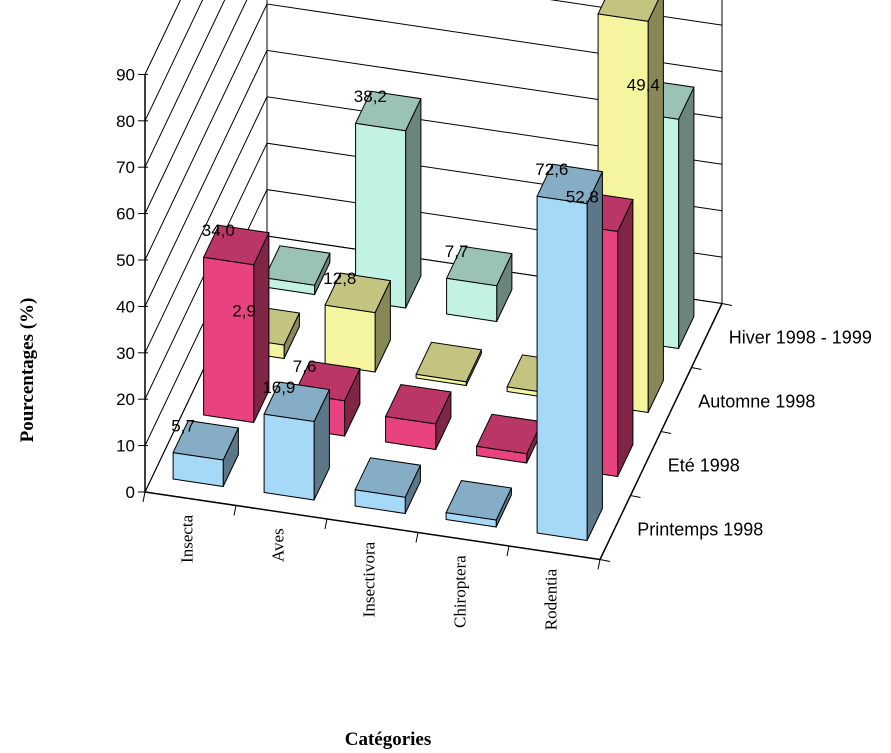  What do you see at coordinates (125, 260) in the screenshot?
I see `y-tick-label: 50` at bounding box center [125, 260].